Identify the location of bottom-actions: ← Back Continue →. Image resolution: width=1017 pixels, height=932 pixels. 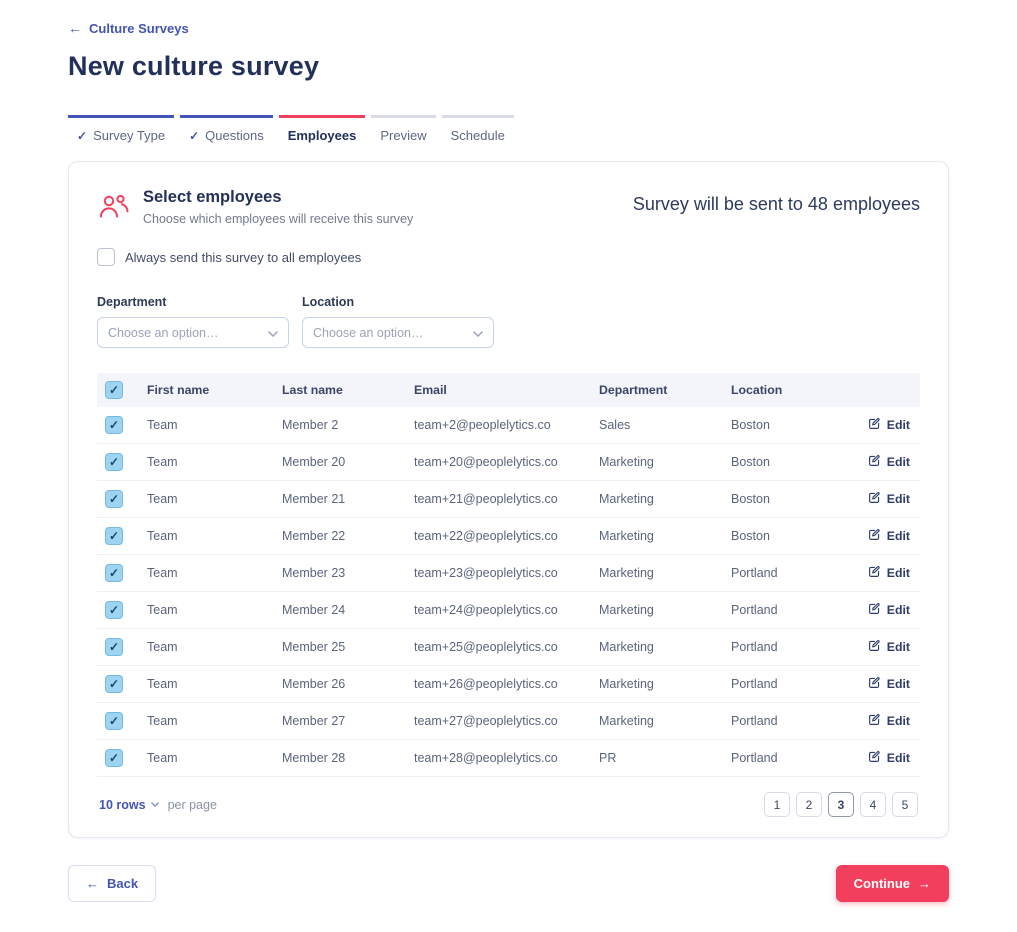
(508, 883).